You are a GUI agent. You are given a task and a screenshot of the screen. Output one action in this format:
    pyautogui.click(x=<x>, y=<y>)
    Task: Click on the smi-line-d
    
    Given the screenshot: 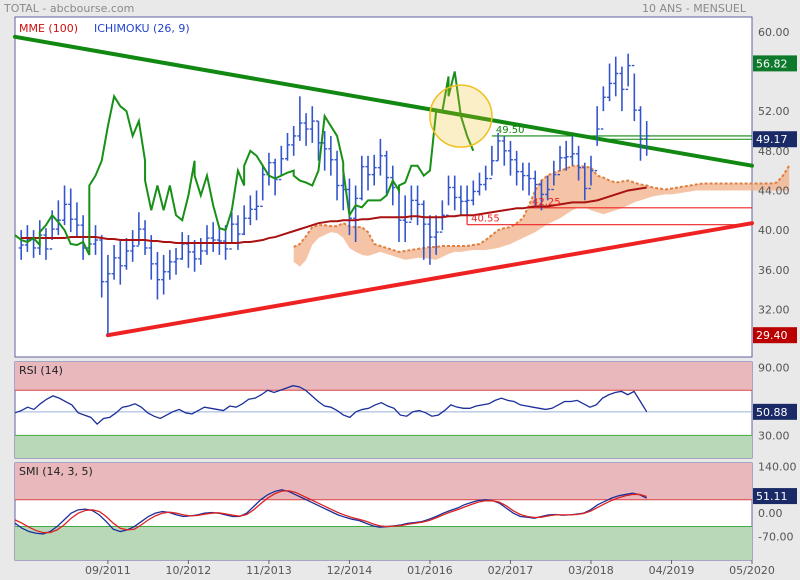 What is the action you would take?
    pyautogui.click(x=330, y=512)
    